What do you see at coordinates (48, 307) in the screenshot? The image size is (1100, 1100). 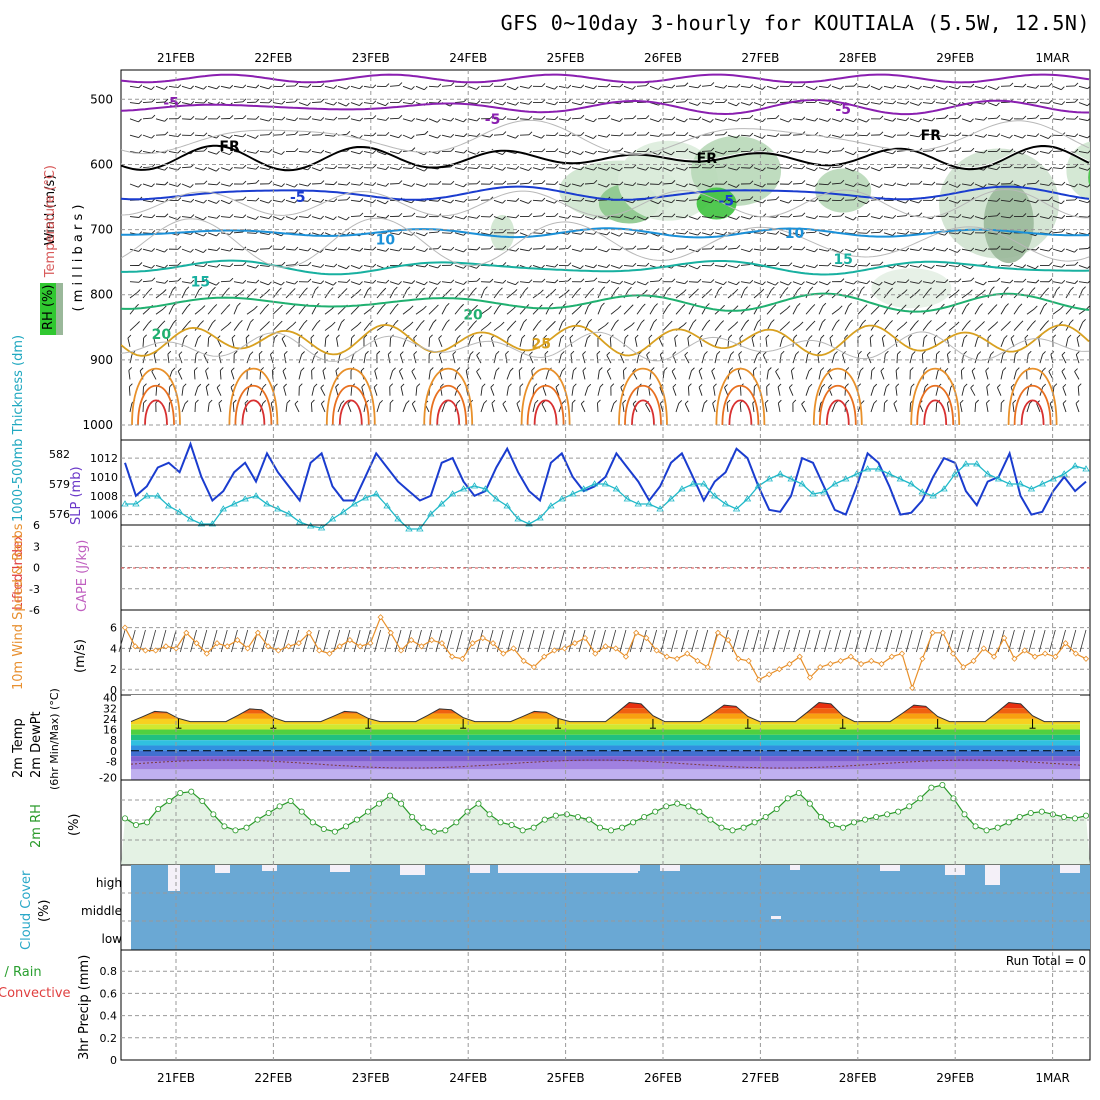 I see `rh-axis-label: RH (%)` at bounding box center [48, 307].